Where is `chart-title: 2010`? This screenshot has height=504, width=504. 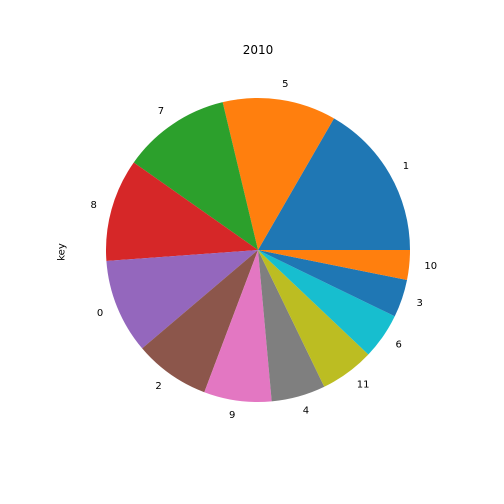
chart-title: 2010 is located at coordinates (258, 50).